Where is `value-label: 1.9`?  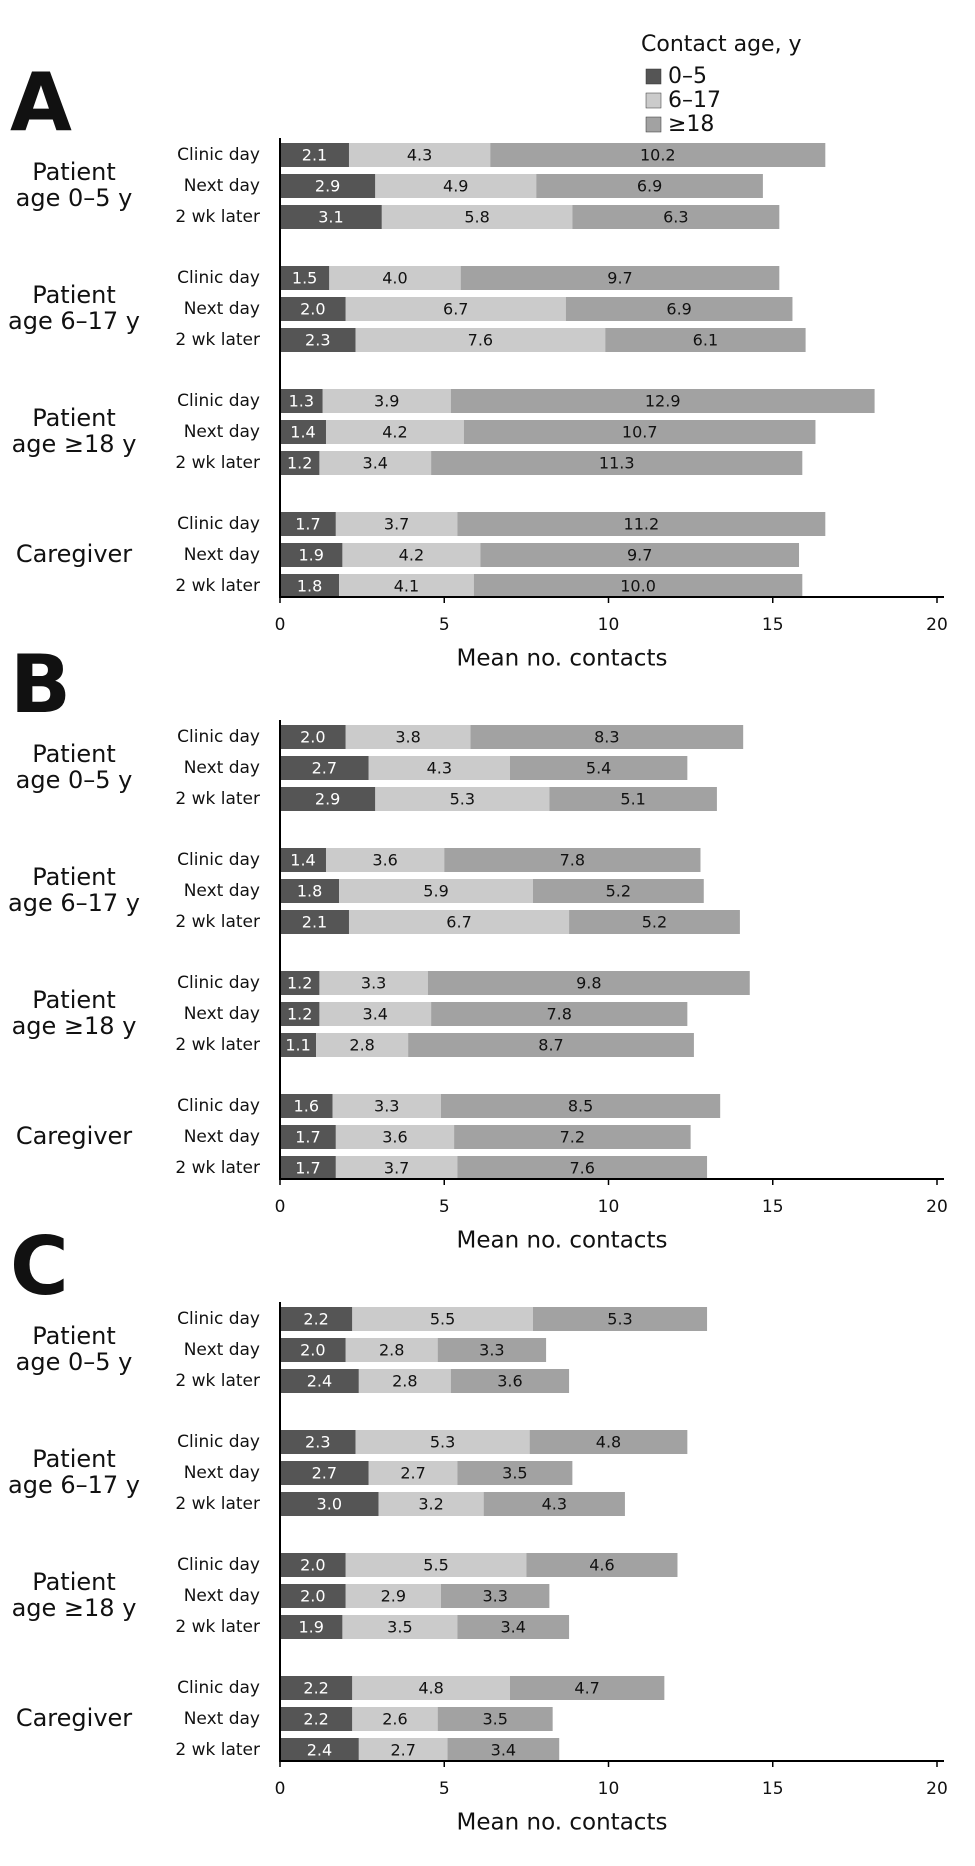
value-label: 1.9 is located at coordinates (310, 1627).